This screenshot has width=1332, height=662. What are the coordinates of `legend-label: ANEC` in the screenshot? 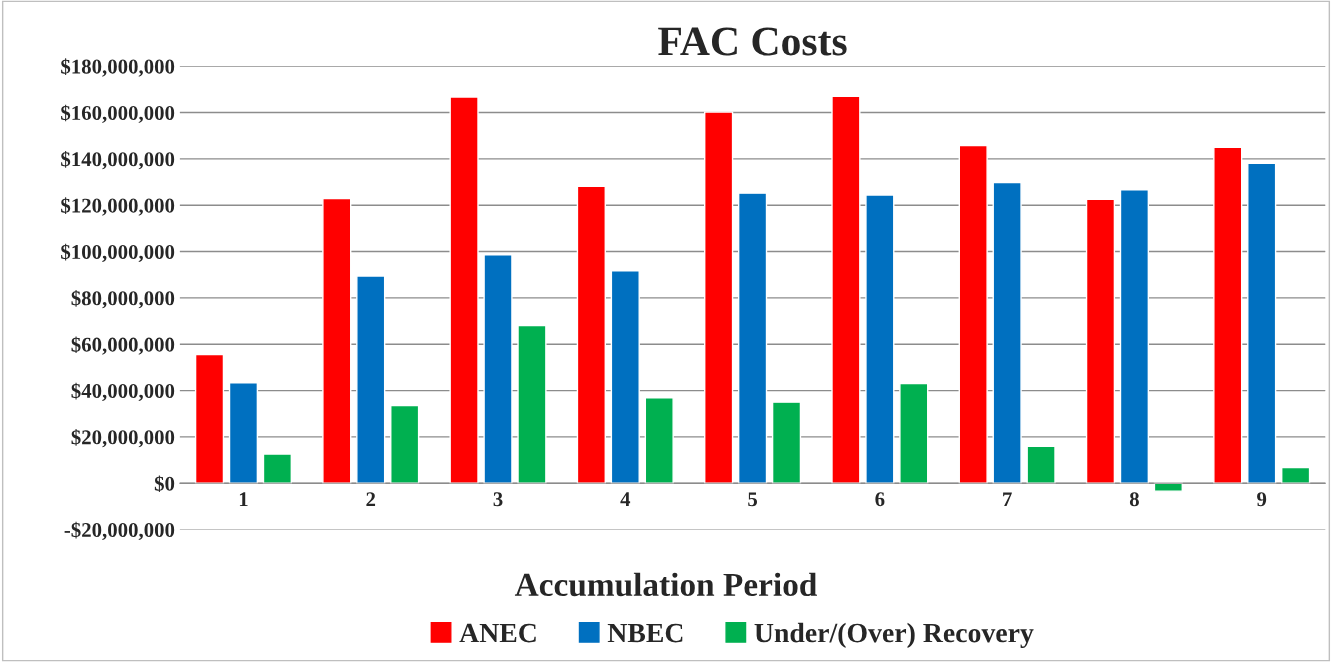 It's located at (497, 633).